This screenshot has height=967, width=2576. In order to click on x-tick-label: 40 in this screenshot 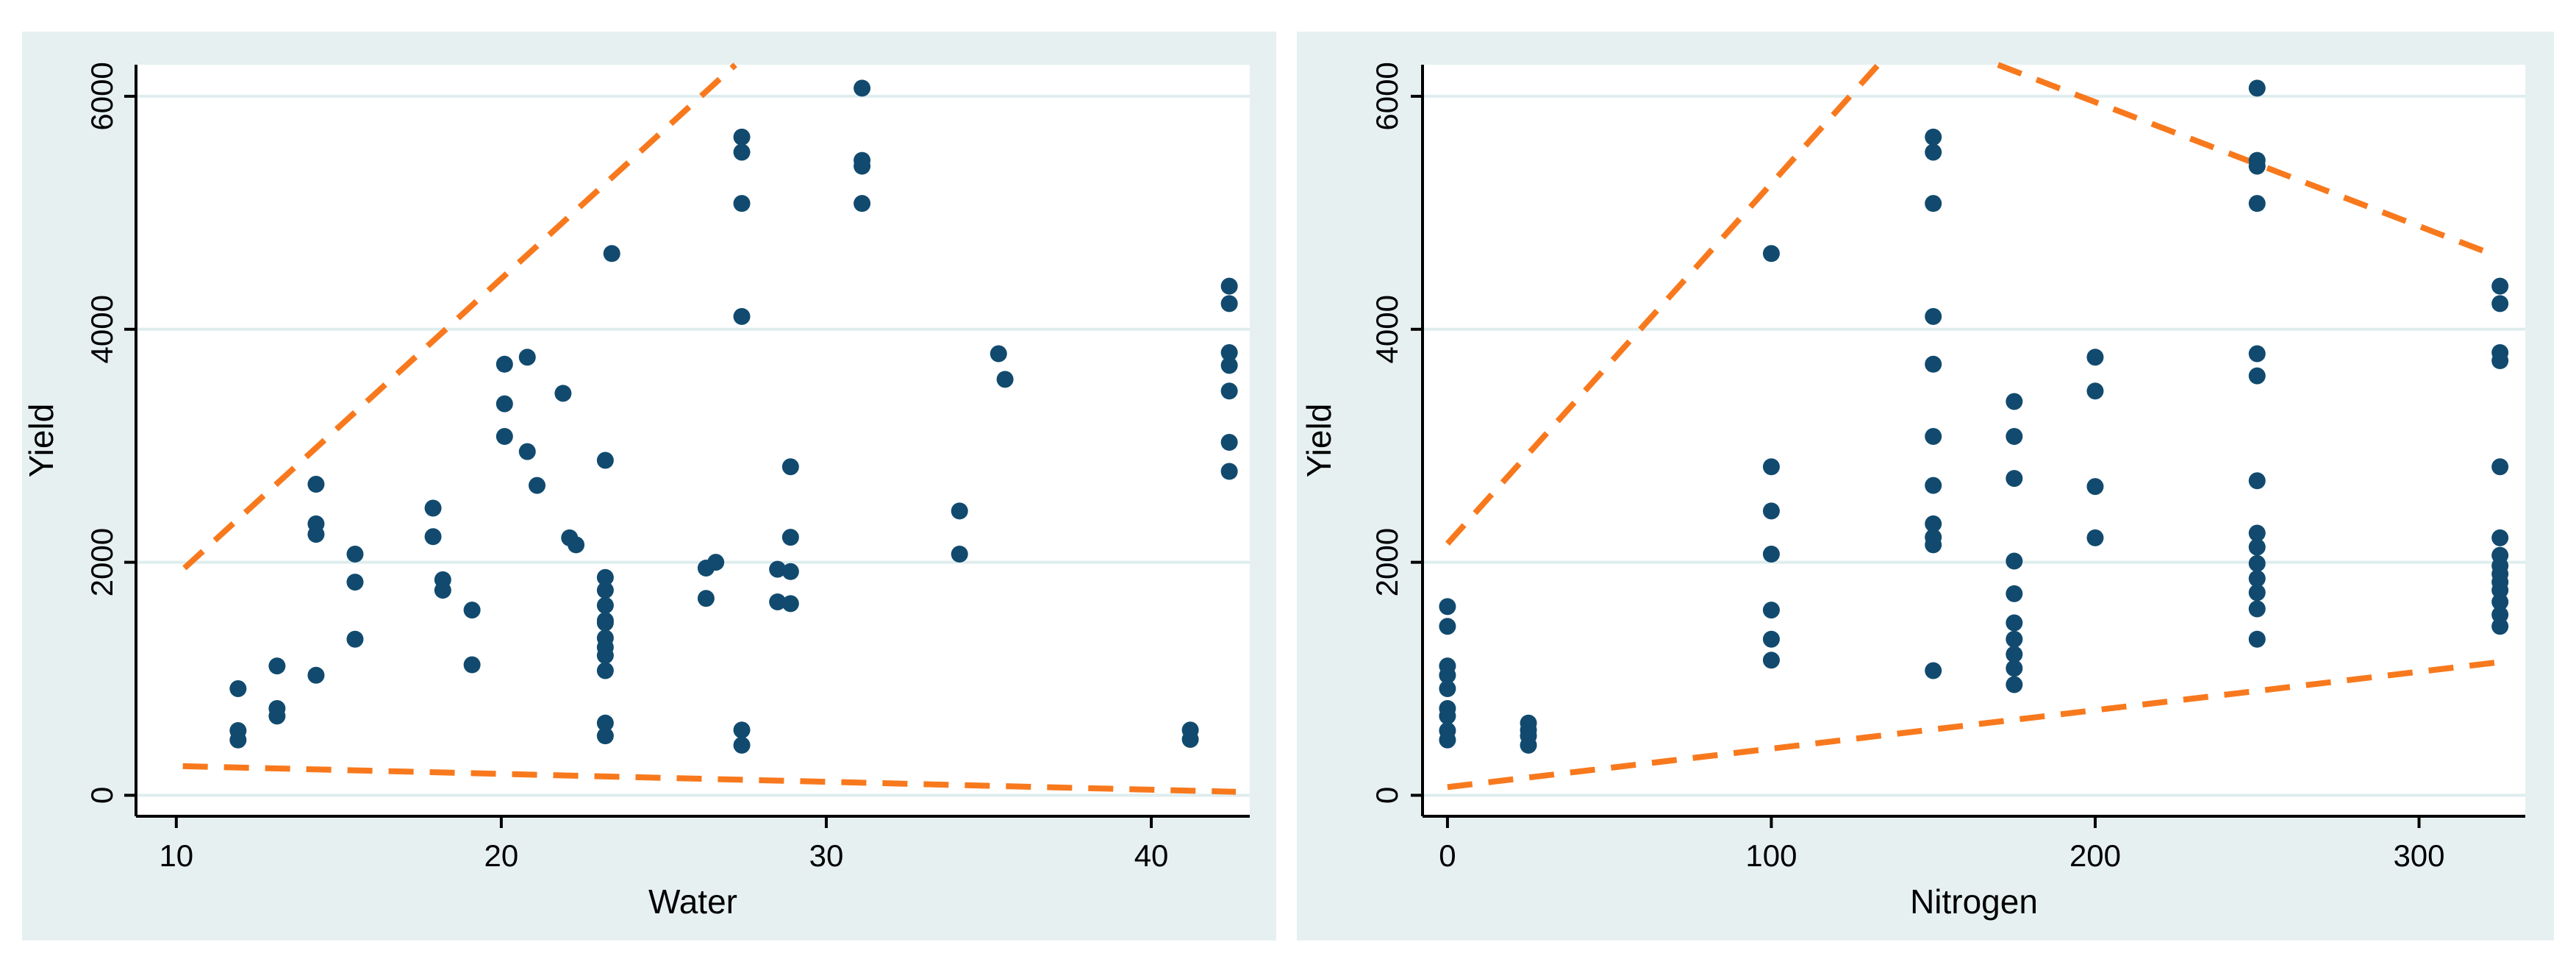, I will do `click(1151, 856)`.